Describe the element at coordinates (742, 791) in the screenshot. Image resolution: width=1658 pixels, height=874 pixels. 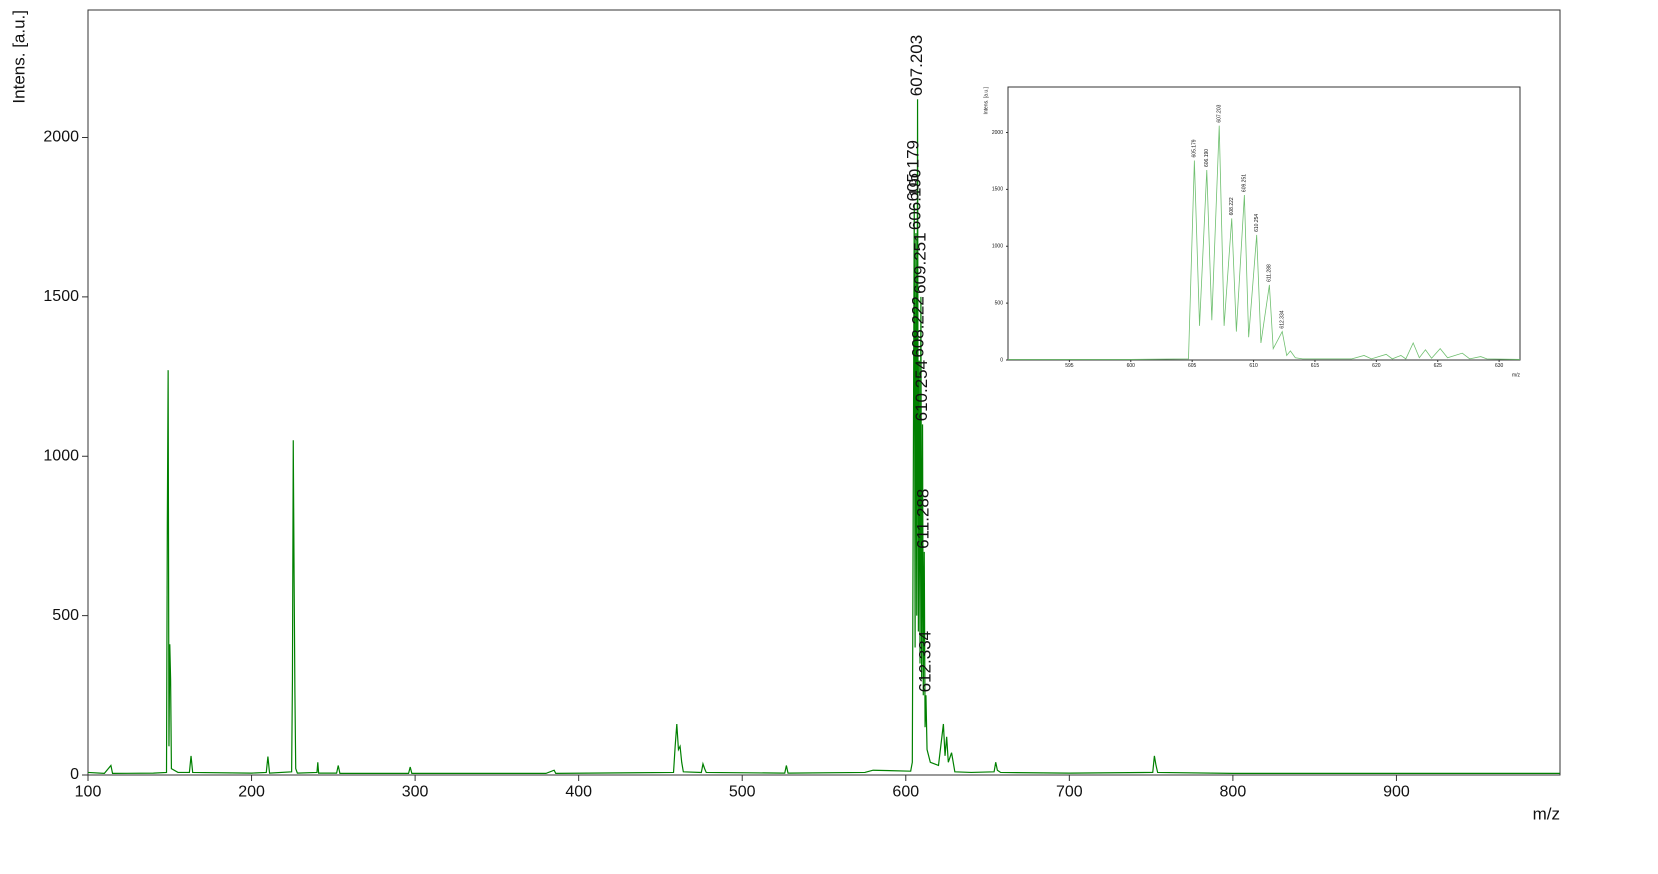
I see `x-tick-label: 500` at that location.